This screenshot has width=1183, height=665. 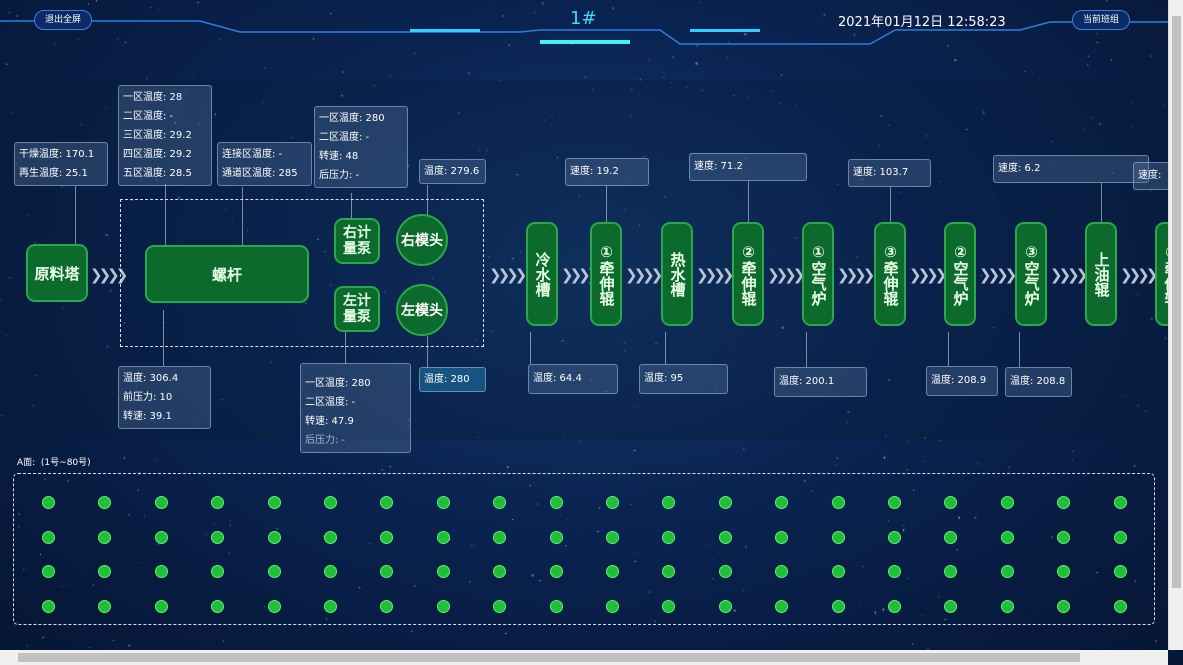 I want to click on exit-fullscreen-button: 退出全屏, so click(x=63, y=20).